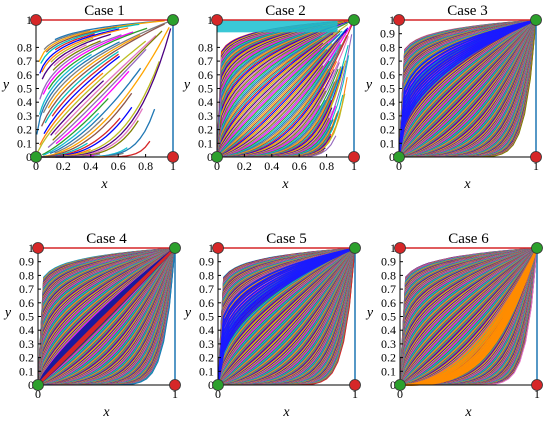  What do you see at coordinates (387, 61) in the screenshot?
I see `y-tick-label: 0.7` at bounding box center [387, 61].